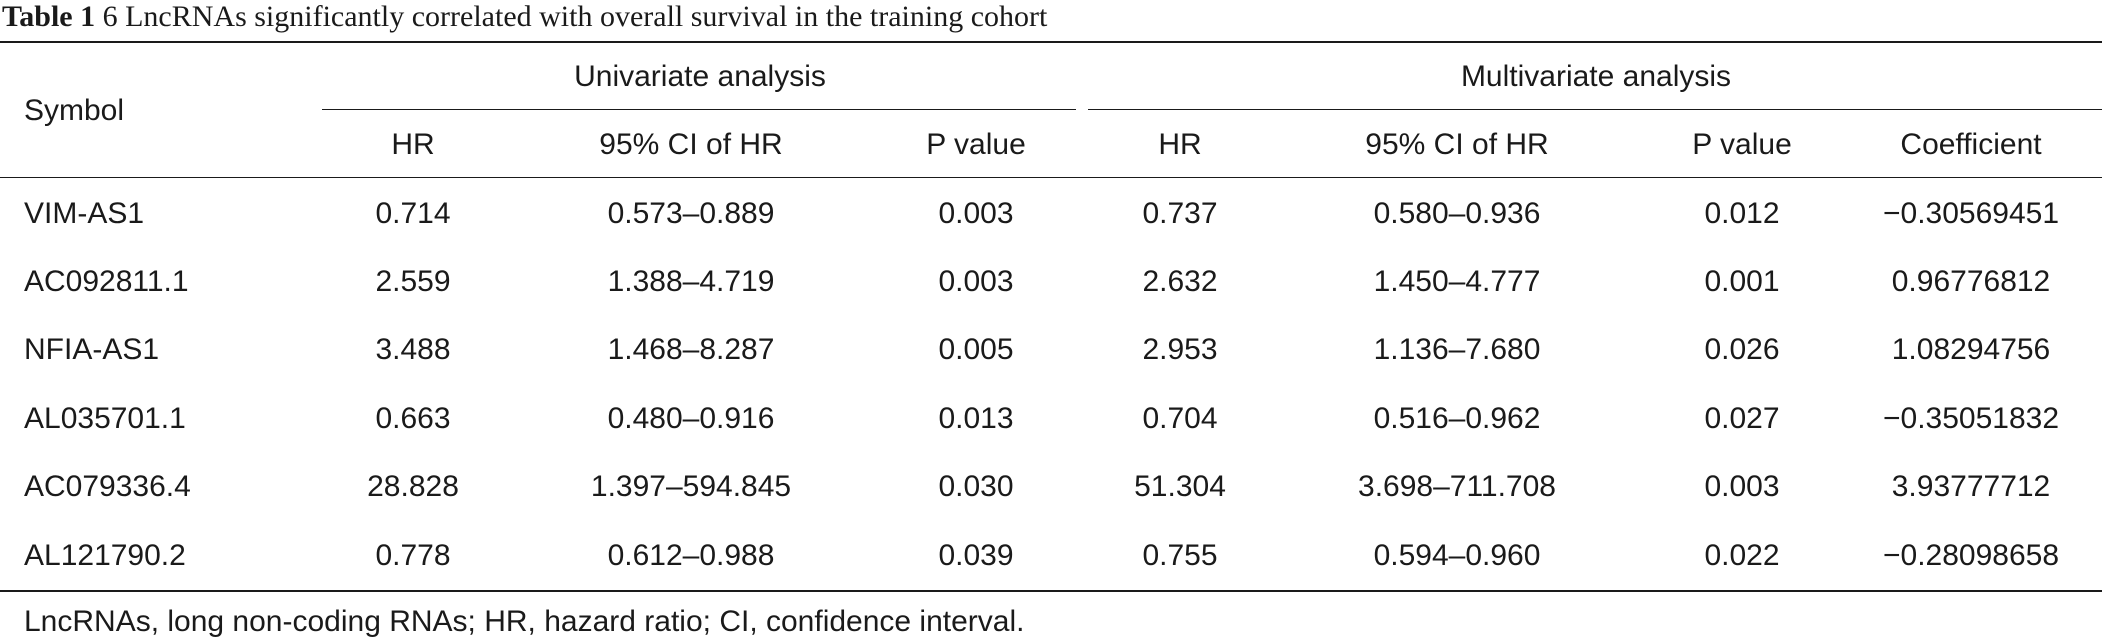 Image resolution: width=2102 pixels, height=641 pixels. Describe the element at coordinates (1051, 177) in the screenshot. I see `header-bottom-rule` at that location.